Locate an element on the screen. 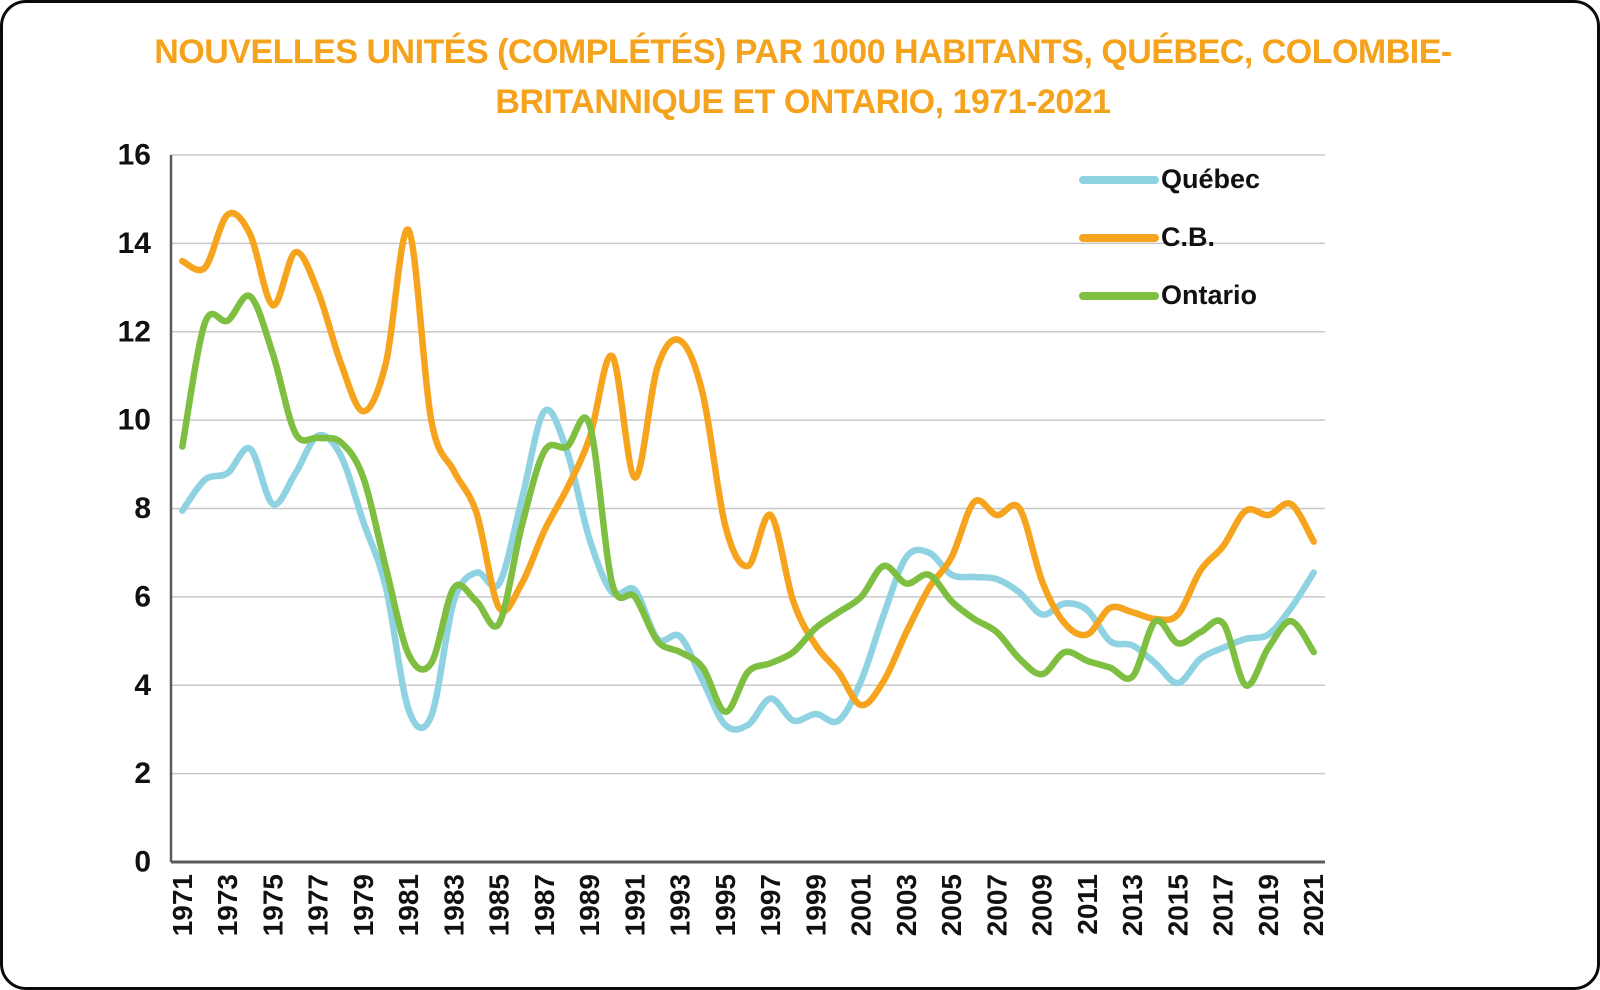  x-tick-label-1993: 1993 is located at coordinates (680, 905).